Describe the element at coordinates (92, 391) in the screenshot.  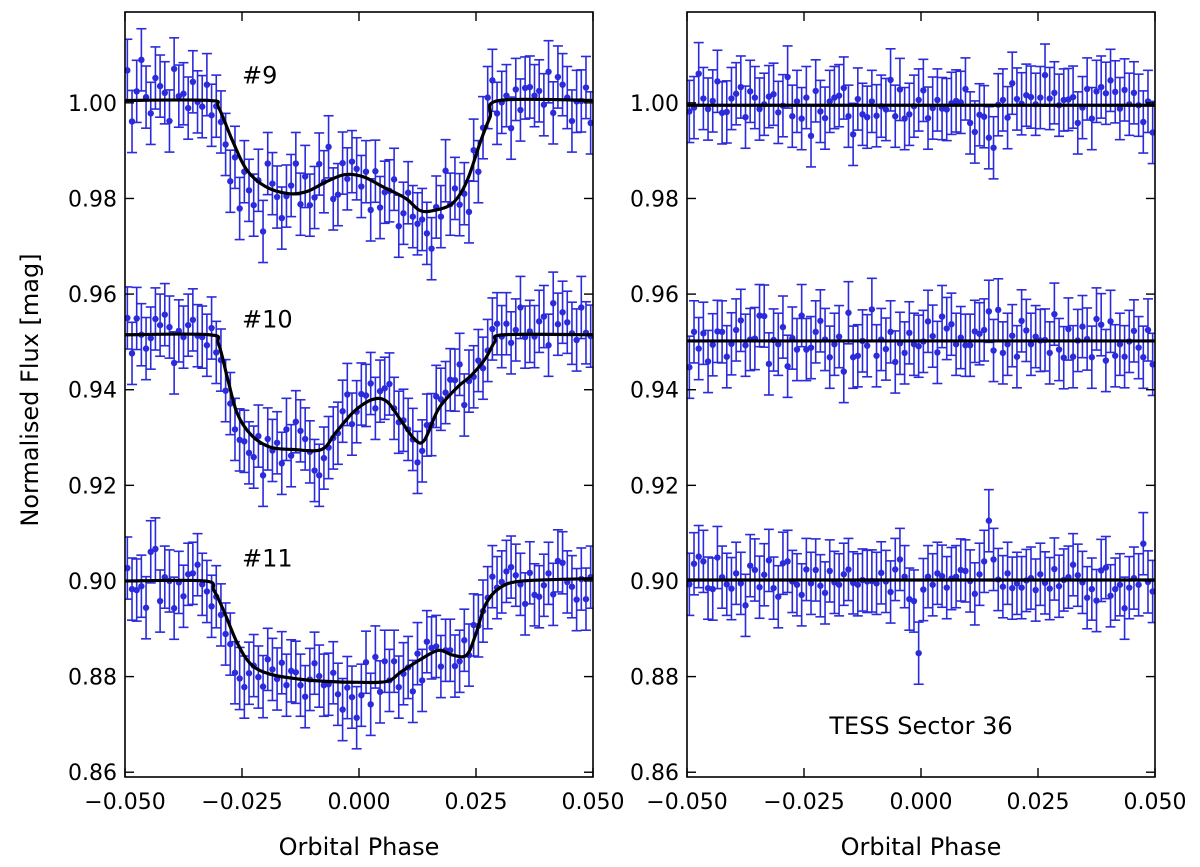
I see `left-ytick-label: 0.94` at that location.